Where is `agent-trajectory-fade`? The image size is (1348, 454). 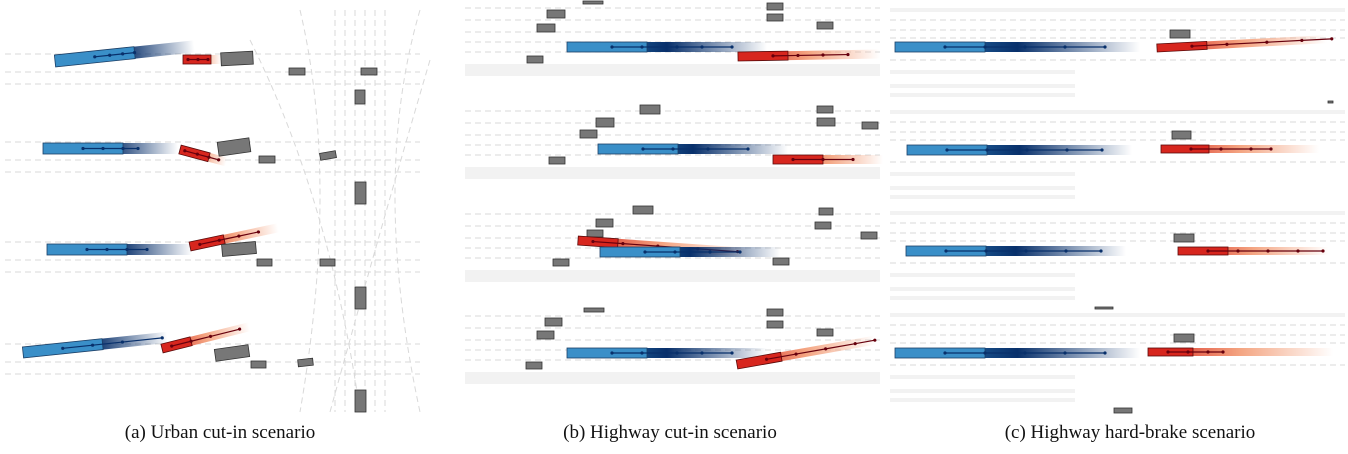
agent-trajectory-fade is located at coordinates (1240, 352).